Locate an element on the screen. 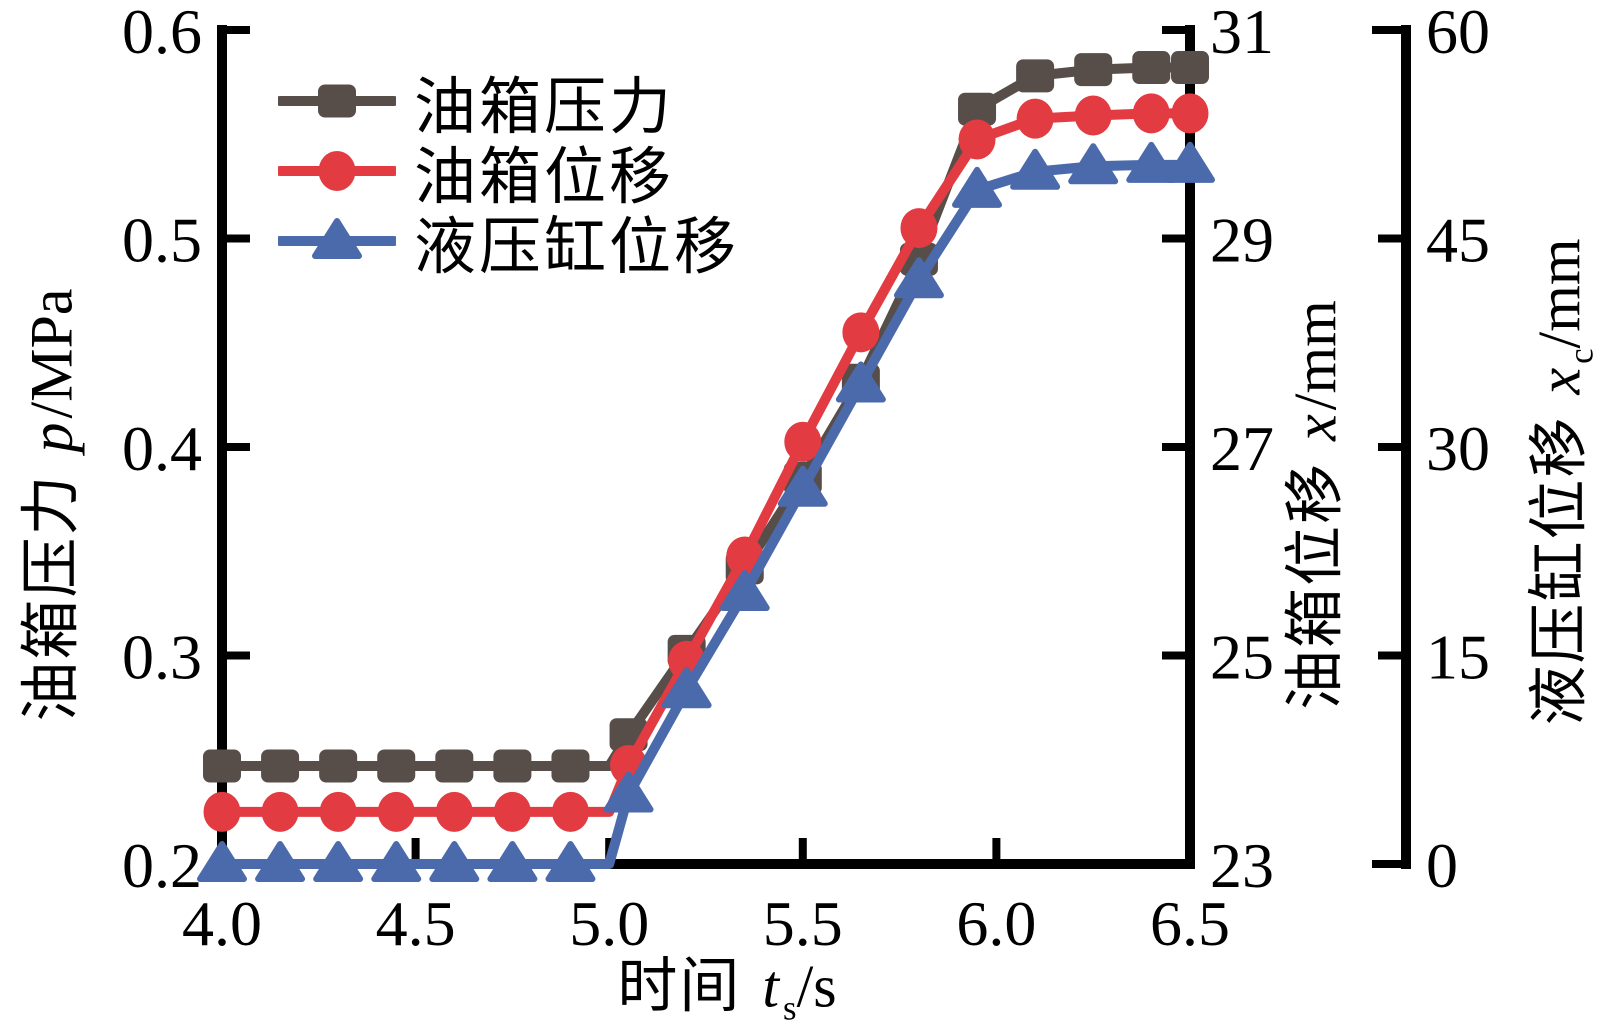 Image resolution: width=1611 pixels, height=1032 pixels. left-axis-title-text: 油箱压力 is located at coordinates (51, 589).